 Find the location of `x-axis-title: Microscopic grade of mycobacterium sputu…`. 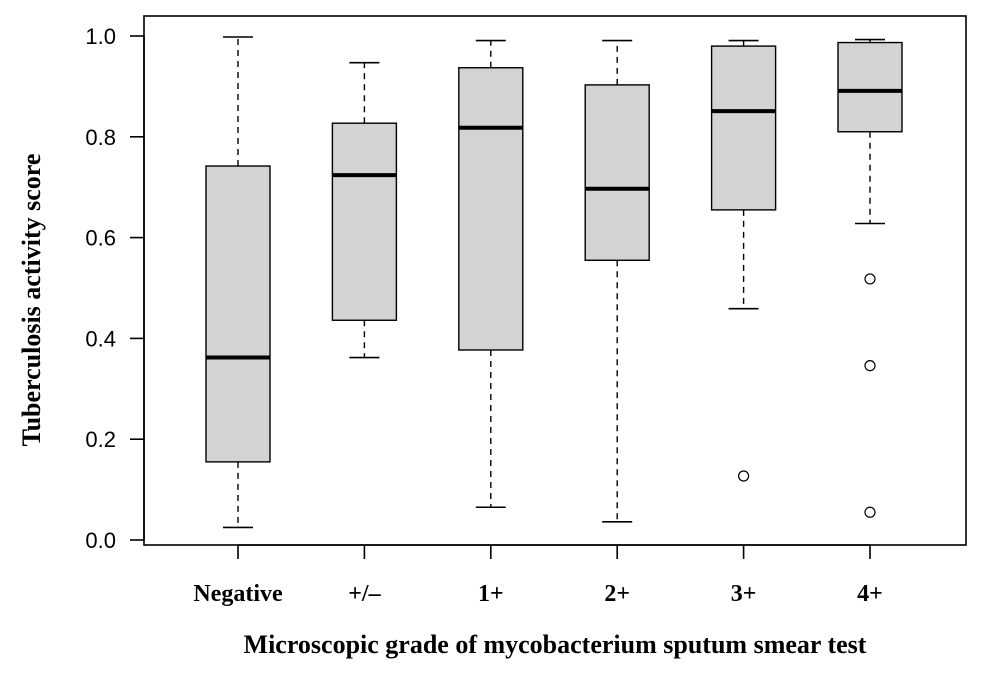

x-axis-title: Microscopic grade of mycobacterium sputu… is located at coordinates (555, 644).